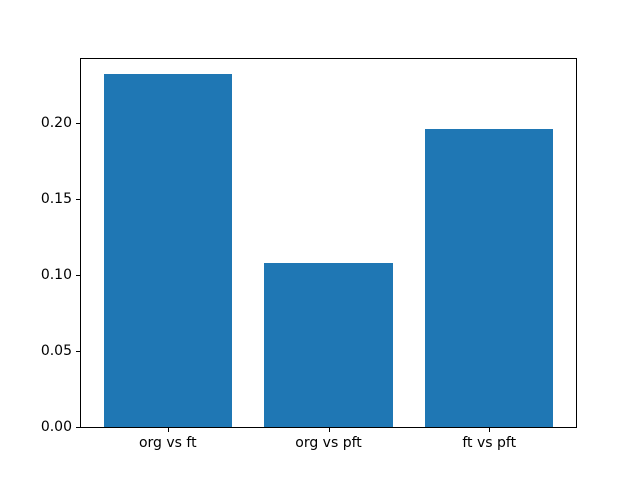 The image size is (640, 480). I want to click on bar-org-vs-pft, so click(328, 344).